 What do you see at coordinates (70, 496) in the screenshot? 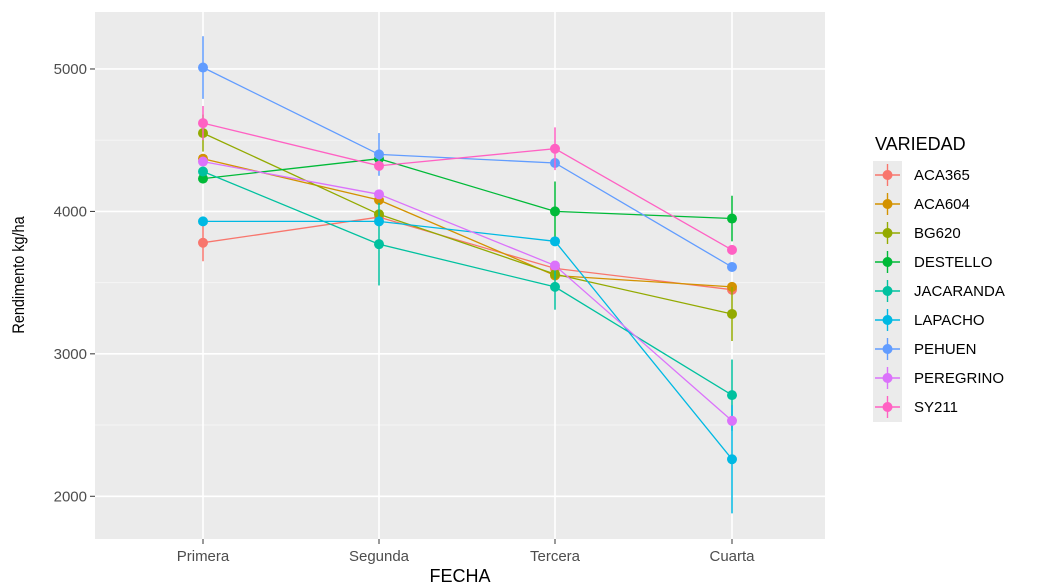
I see `y-tick-label: 2000` at bounding box center [70, 496].